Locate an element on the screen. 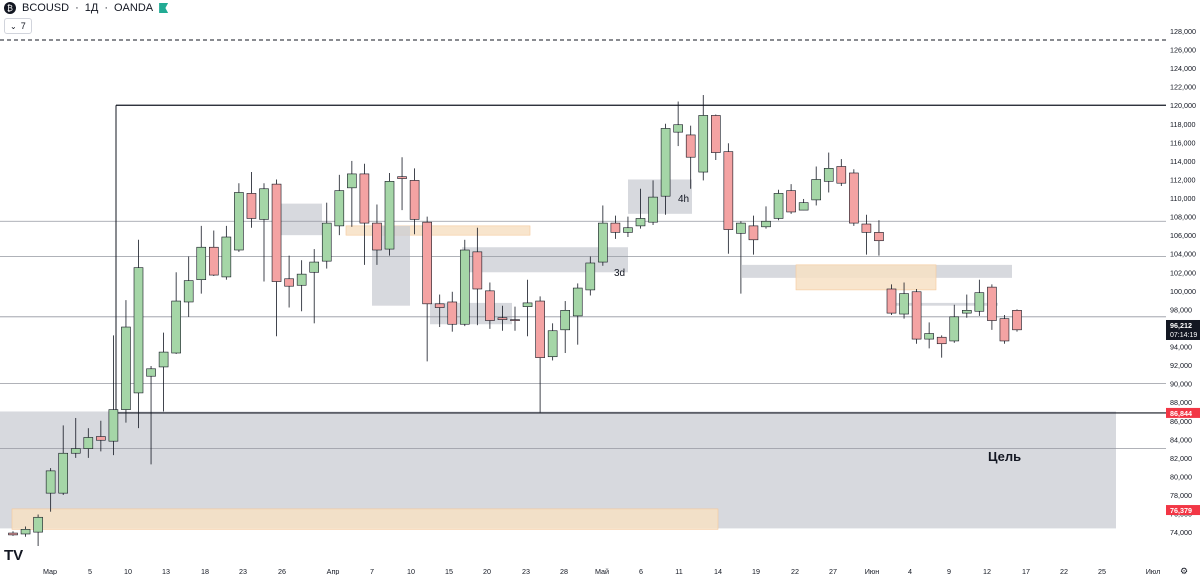 This screenshot has height=575, width=1200. price-tick-label: 94,000 is located at coordinates (1181, 347).